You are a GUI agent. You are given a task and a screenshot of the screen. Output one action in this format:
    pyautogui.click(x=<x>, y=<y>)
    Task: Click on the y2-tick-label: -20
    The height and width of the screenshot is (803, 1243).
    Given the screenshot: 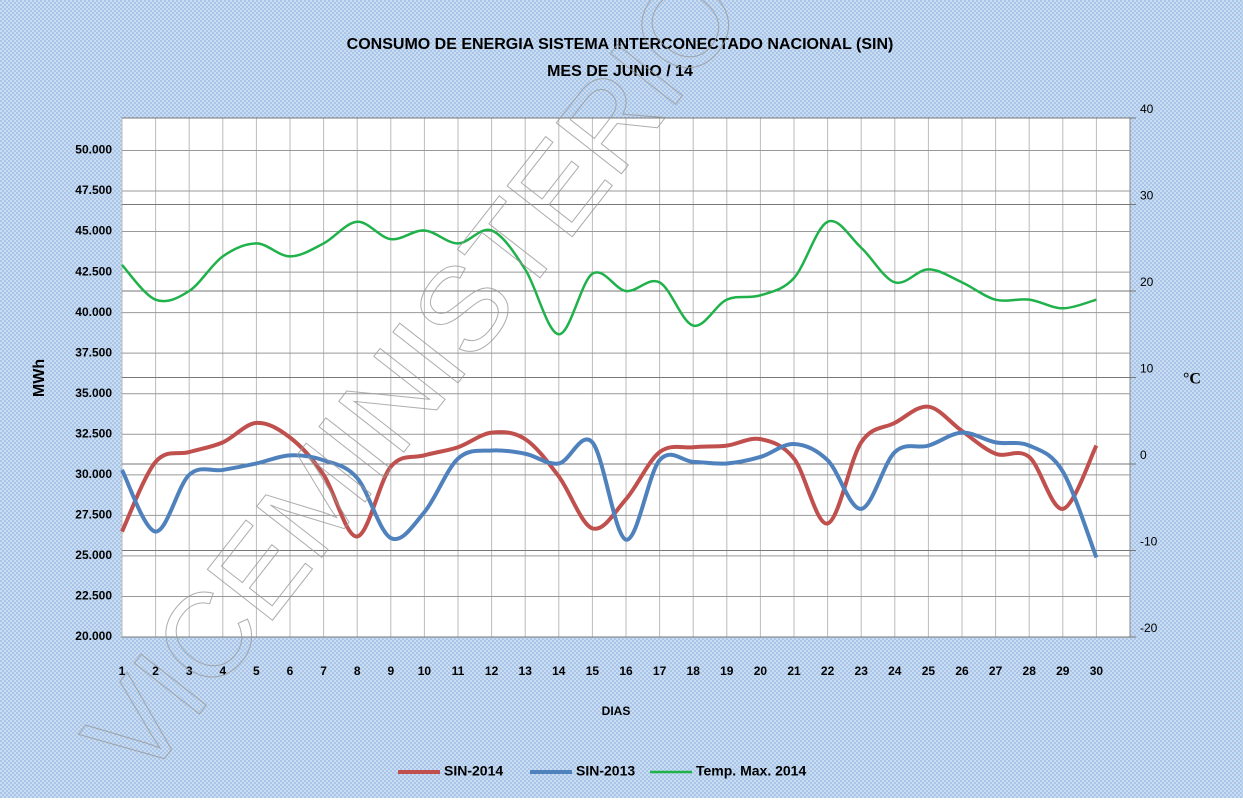 What is the action you would take?
    pyautogui.click(x=1149, y=628)
    